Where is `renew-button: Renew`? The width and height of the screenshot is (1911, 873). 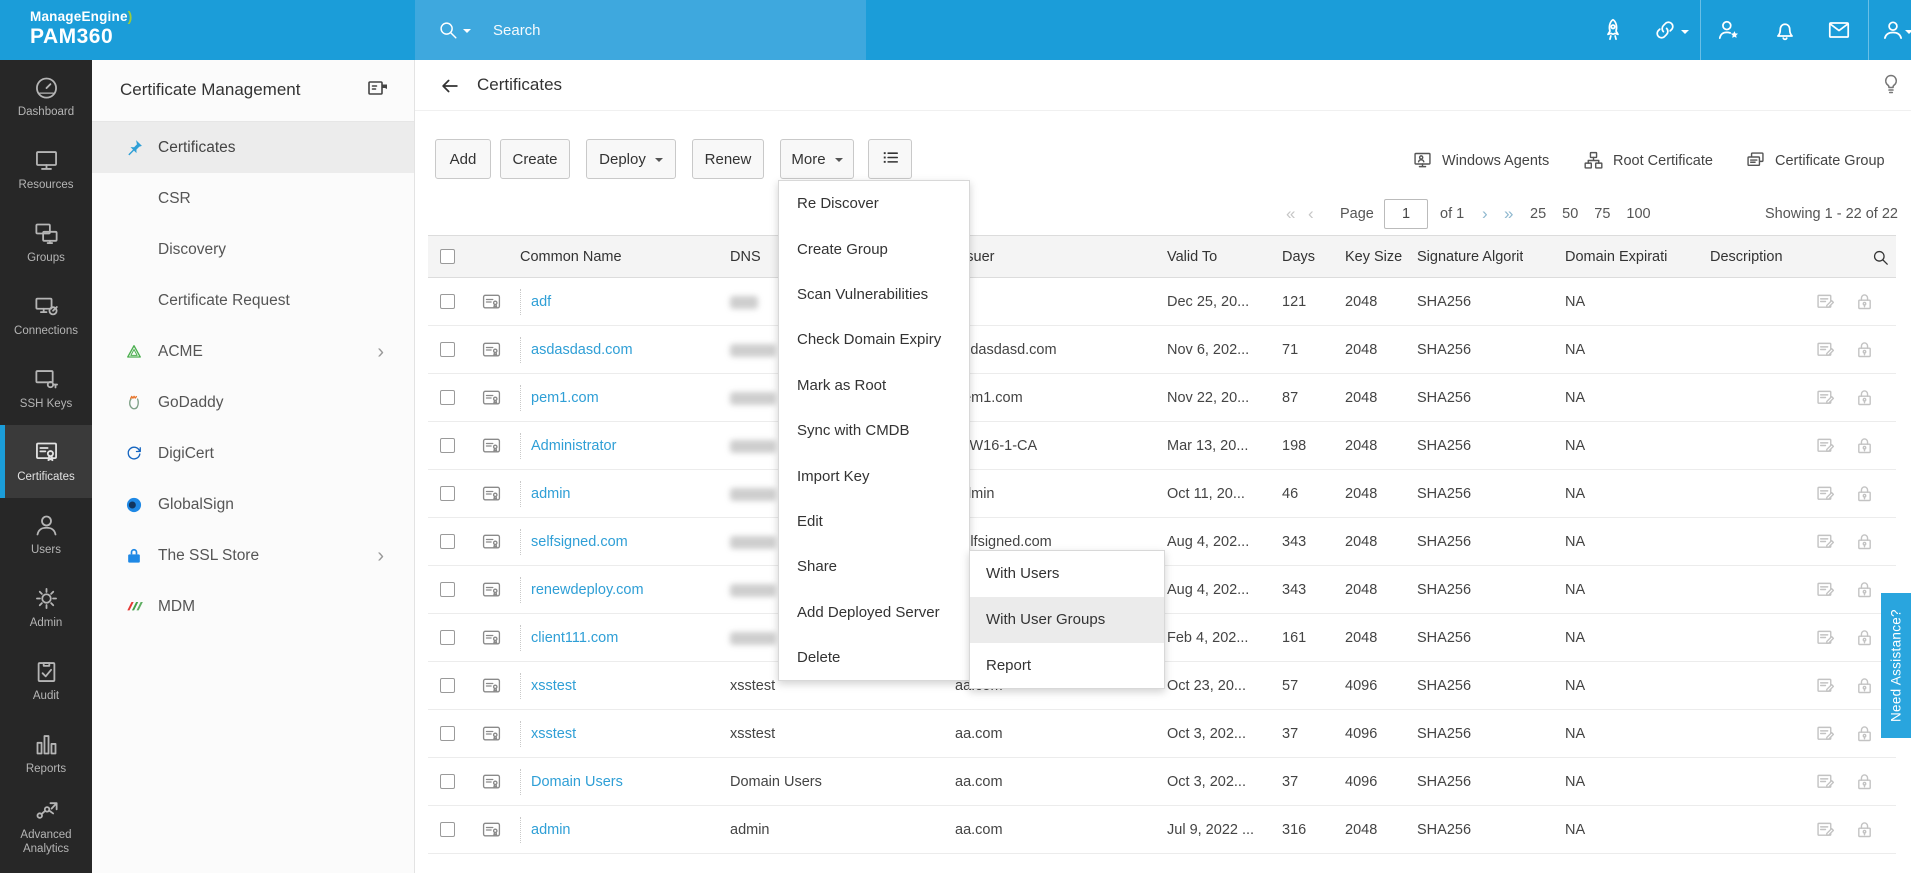 renew-button: Renew is located at coordinates (728, 159).